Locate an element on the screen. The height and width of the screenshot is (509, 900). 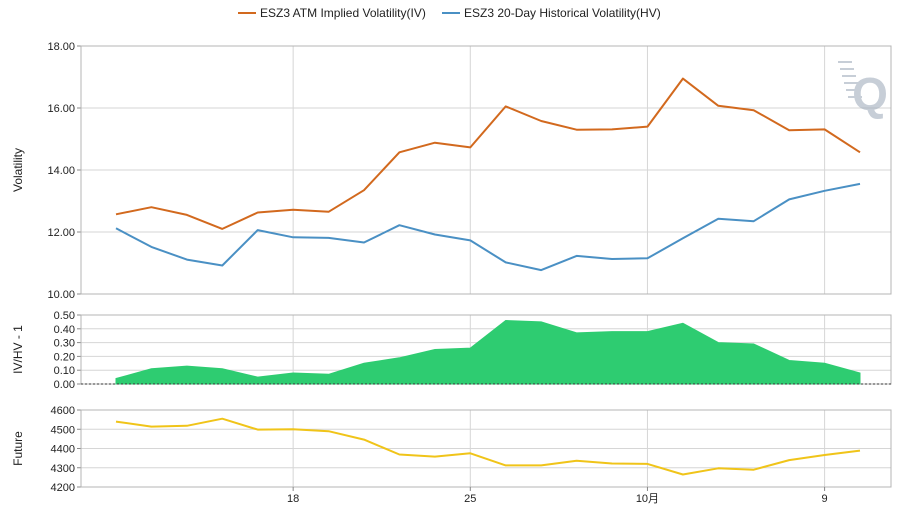
legend-item: ESZ3 20-Day Historical Volatility(HV) is located at coordinates (551, 13).